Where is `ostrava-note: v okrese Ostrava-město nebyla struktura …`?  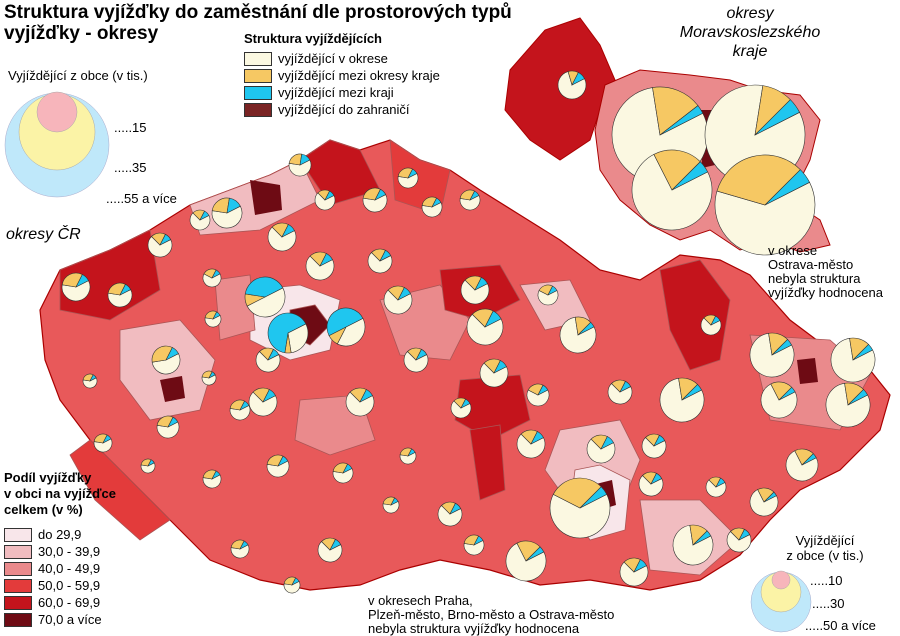 ostrava-note: v okrese Ostrava-město nebyla struktura … is located at coordinates (825, 271).